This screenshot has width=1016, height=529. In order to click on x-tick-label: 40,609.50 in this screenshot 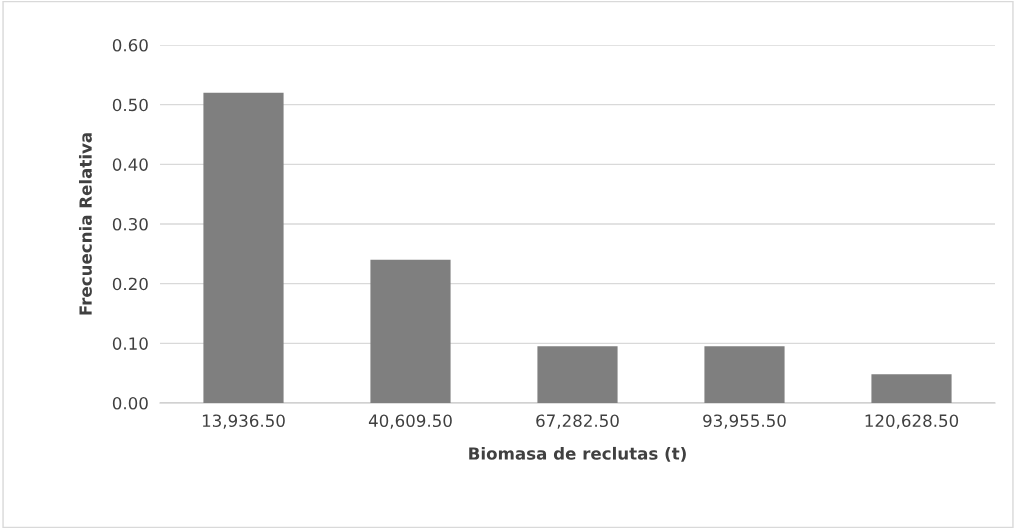, I will do `click(410, 421)`.